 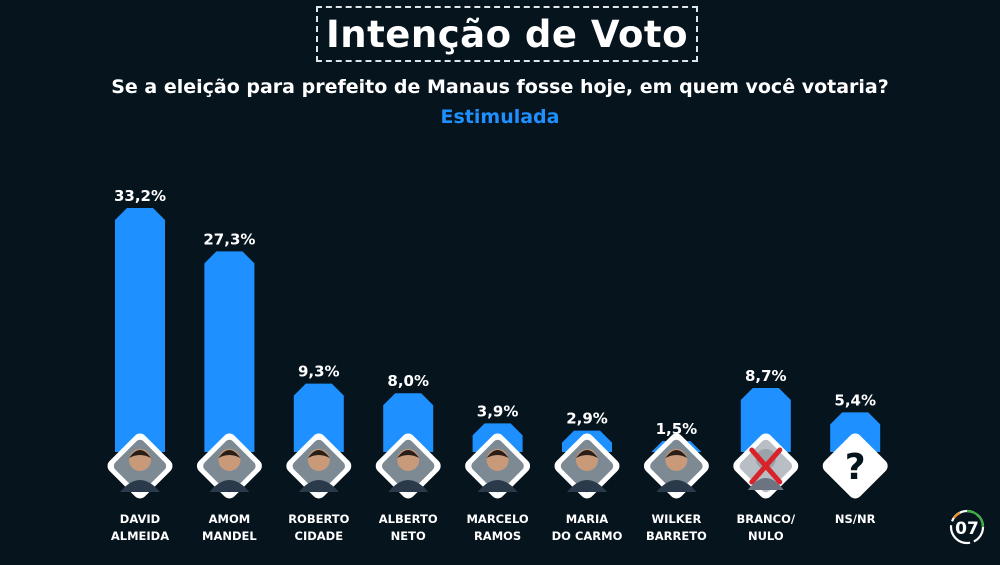 What do you see at coordinates (229, 536) in the screenshot?
I see `category-label: MANDEL` at bounding box center [229, 536].